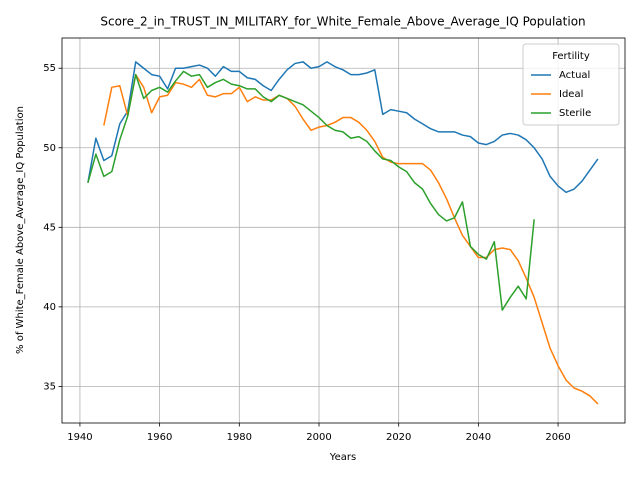 The image size is (640, 480). What do you see at coordinates (571, 94) in the screenshot?
I see `legend-label: Ideal` at bounding box center [571, 94].